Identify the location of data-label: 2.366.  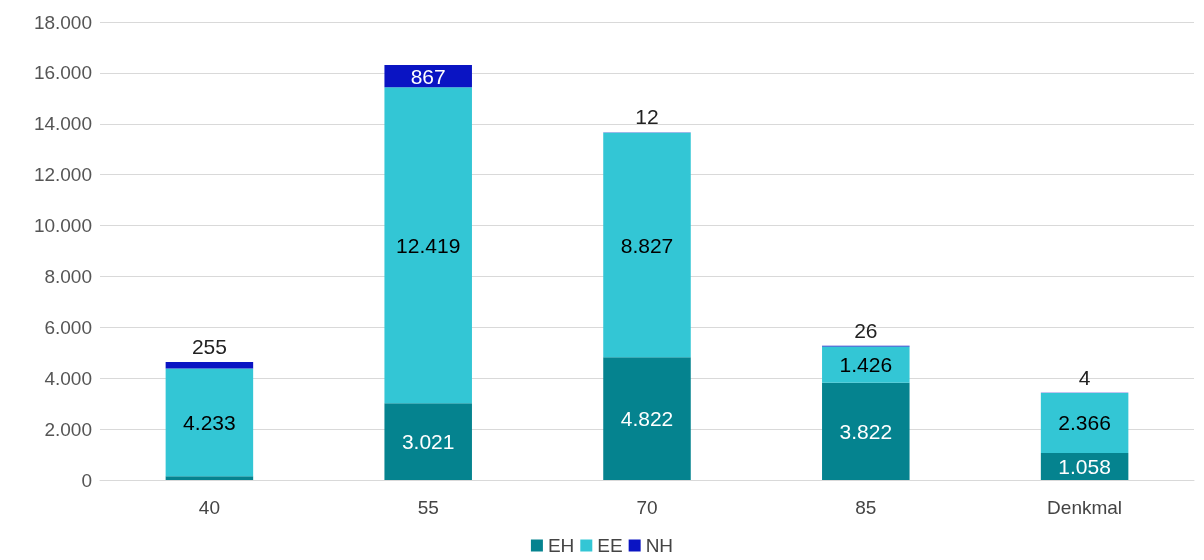
(1084, 423).